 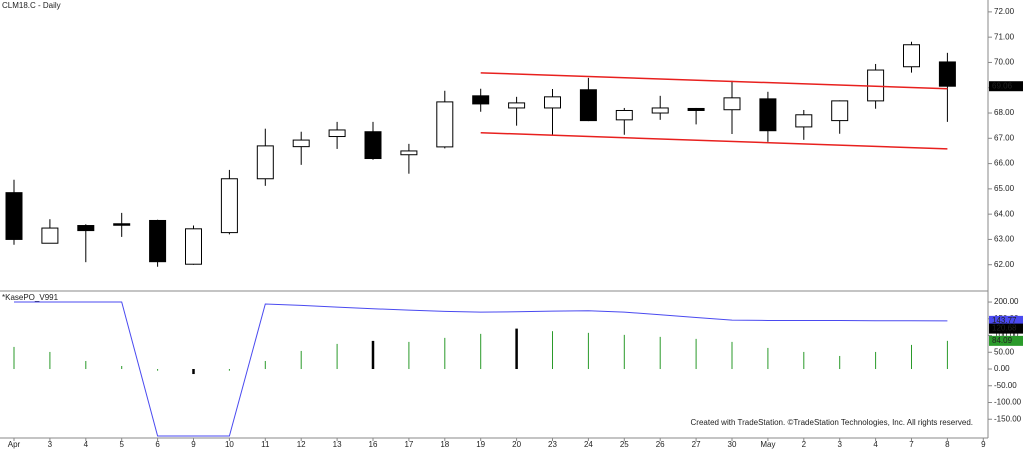 What do you see at coordinates (1004, 137) in the screenshot?
I see `y-tick-label: 67.00` at bounding box center [1004, 137].